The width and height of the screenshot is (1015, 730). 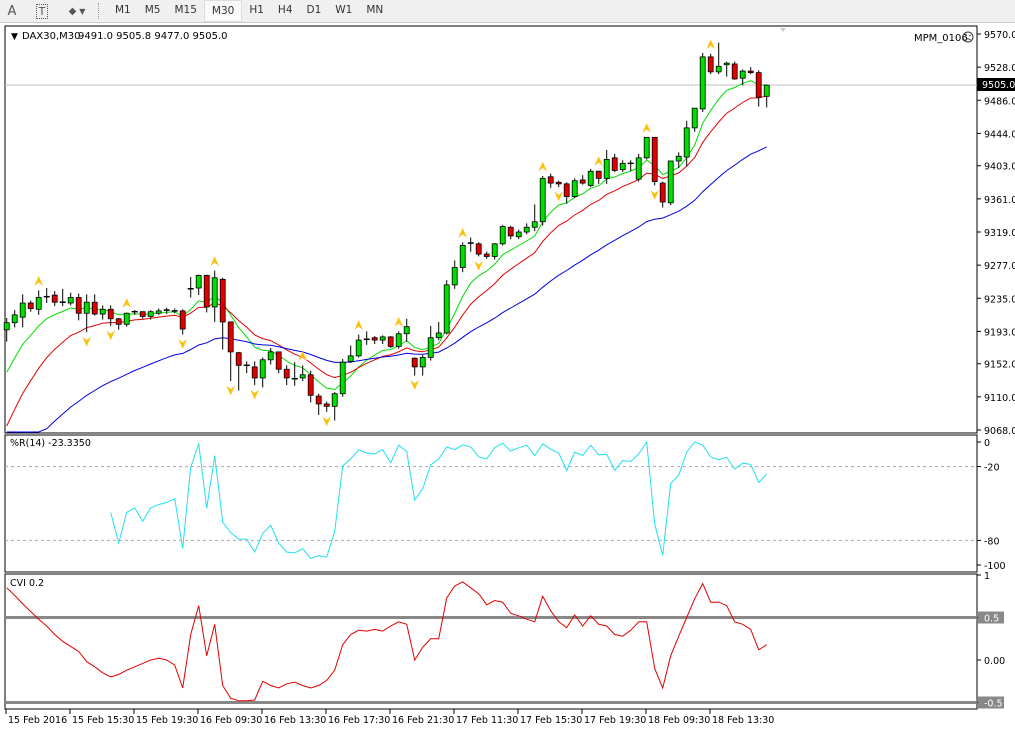 I want to click on timeframe-h4: H4, so click(x=285, y=10).